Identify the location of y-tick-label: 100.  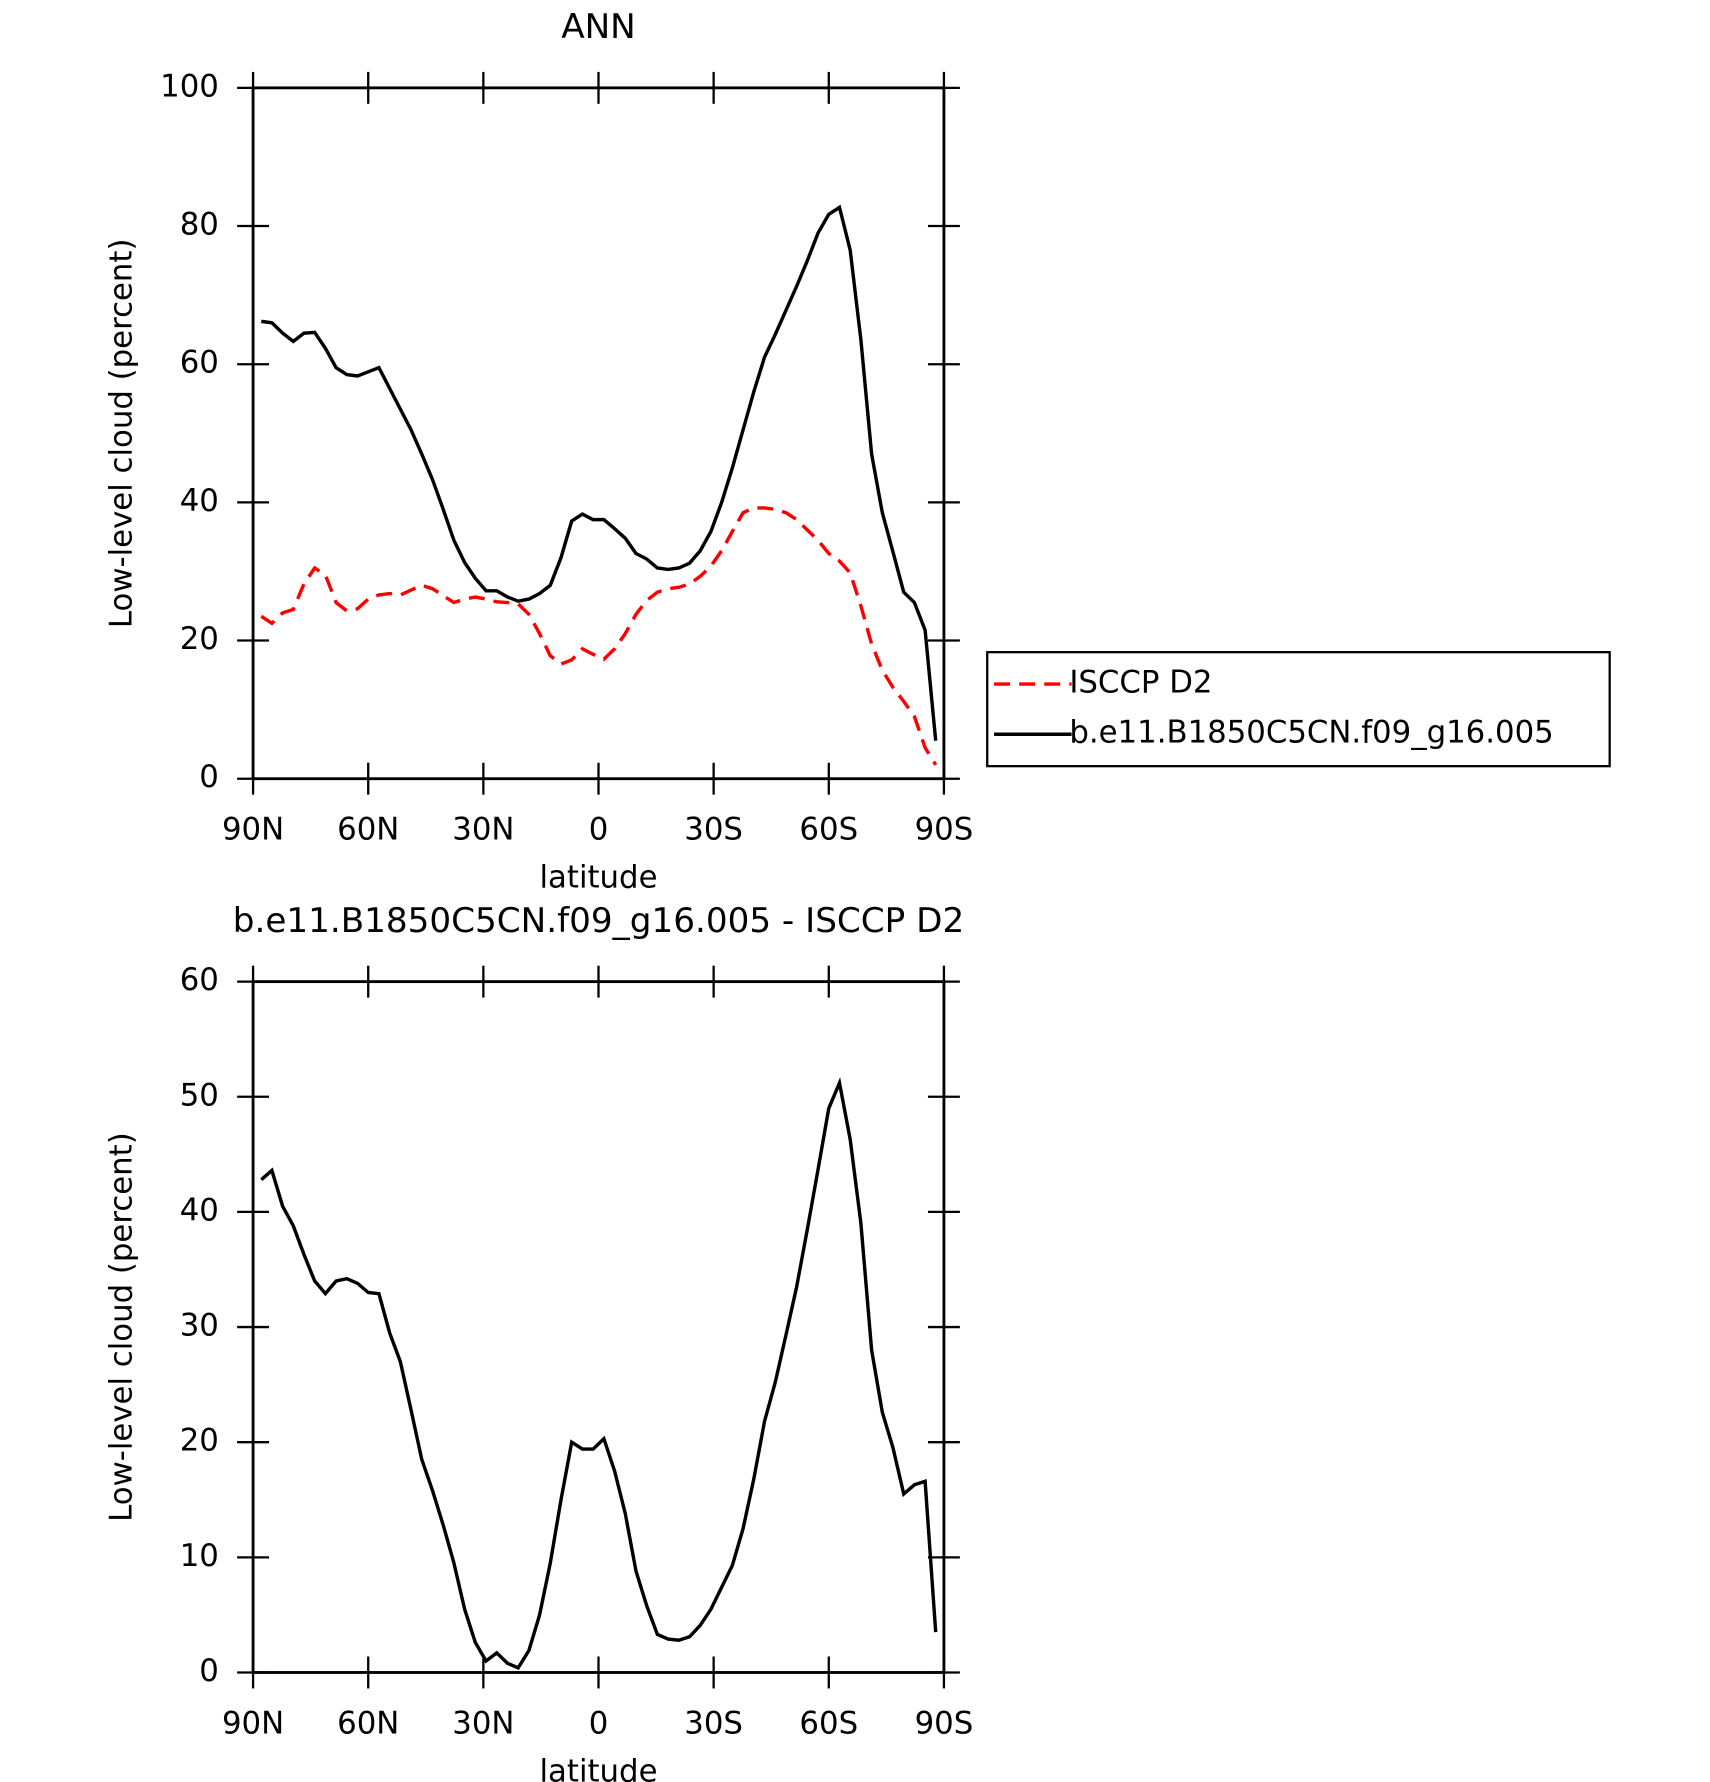
(189, 86).